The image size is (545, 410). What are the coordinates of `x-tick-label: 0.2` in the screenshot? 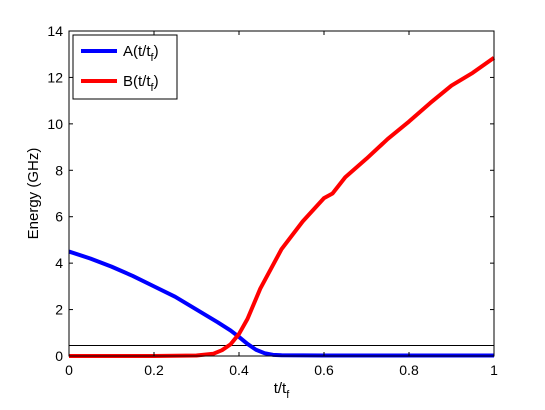 It's located at (154, 370).